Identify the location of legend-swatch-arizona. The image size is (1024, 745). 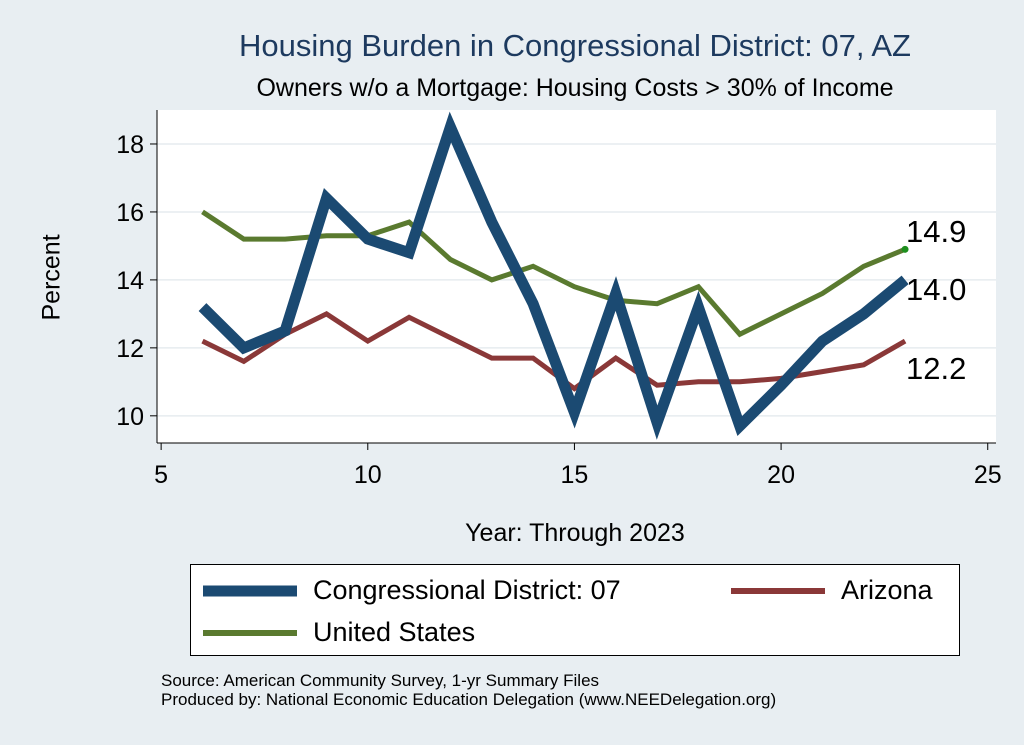
(778, 590).